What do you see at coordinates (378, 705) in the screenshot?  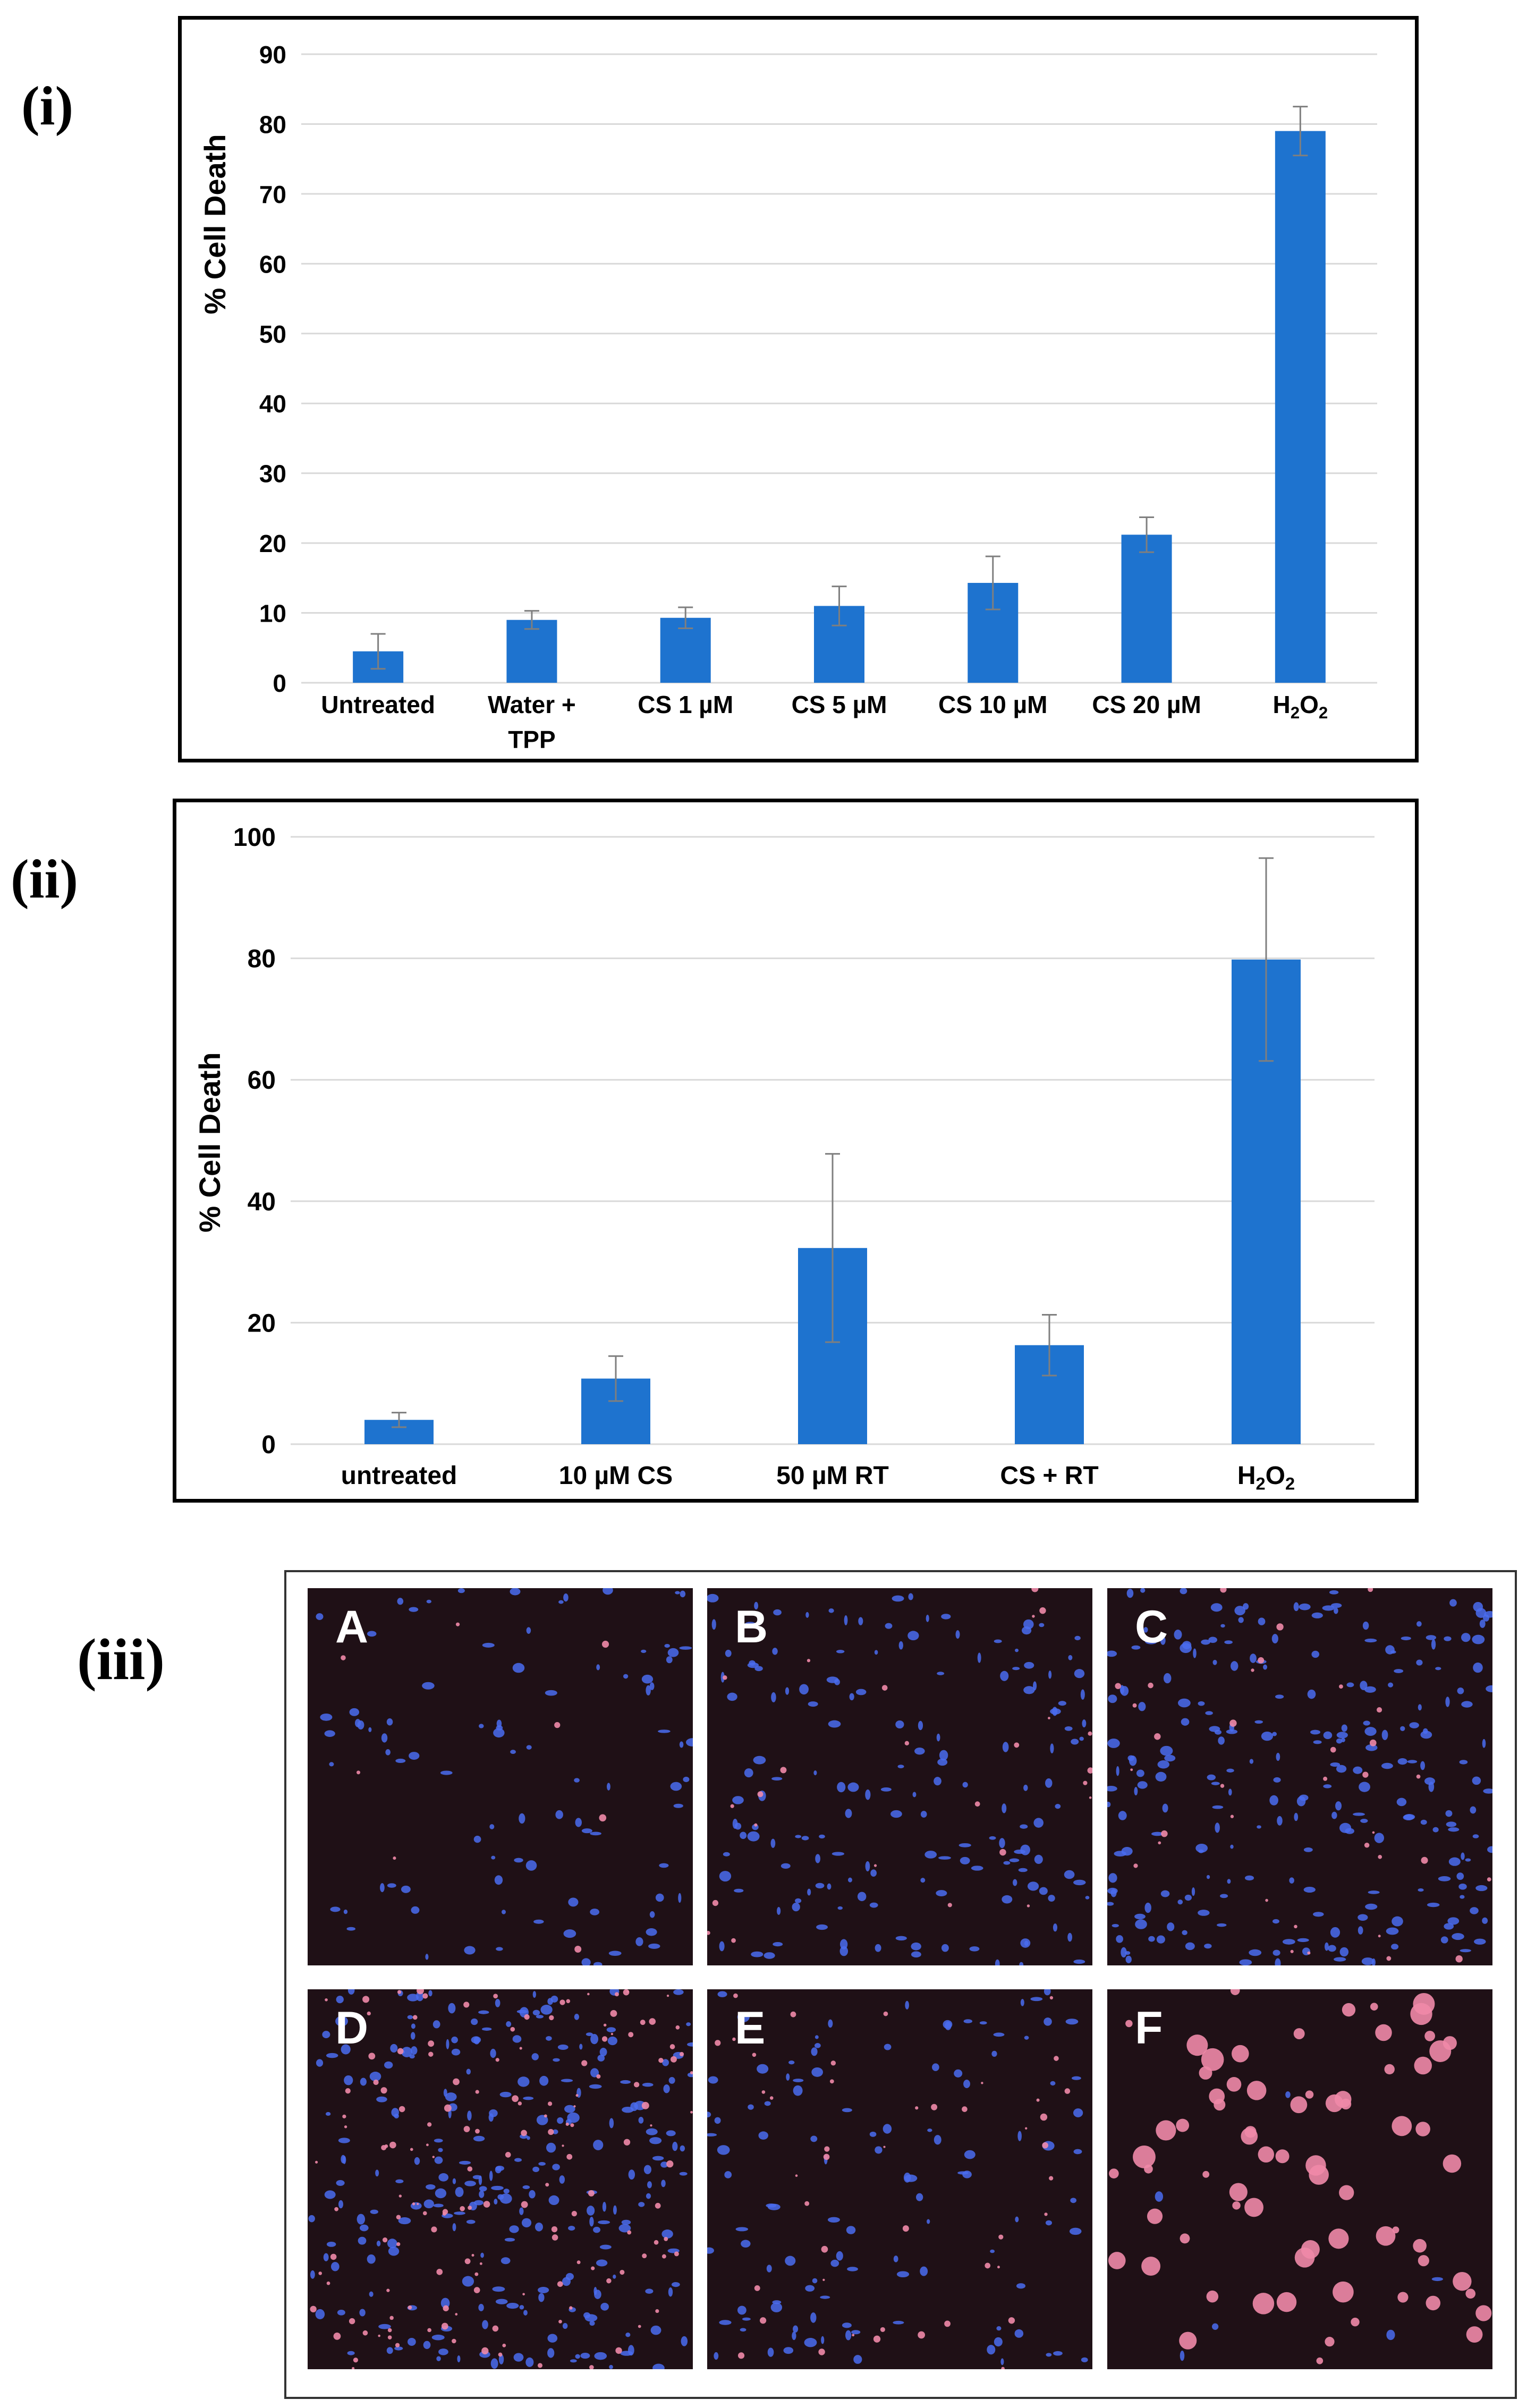 I see `chart-i-category-label: Untreated` at bounding box center [378, 705].